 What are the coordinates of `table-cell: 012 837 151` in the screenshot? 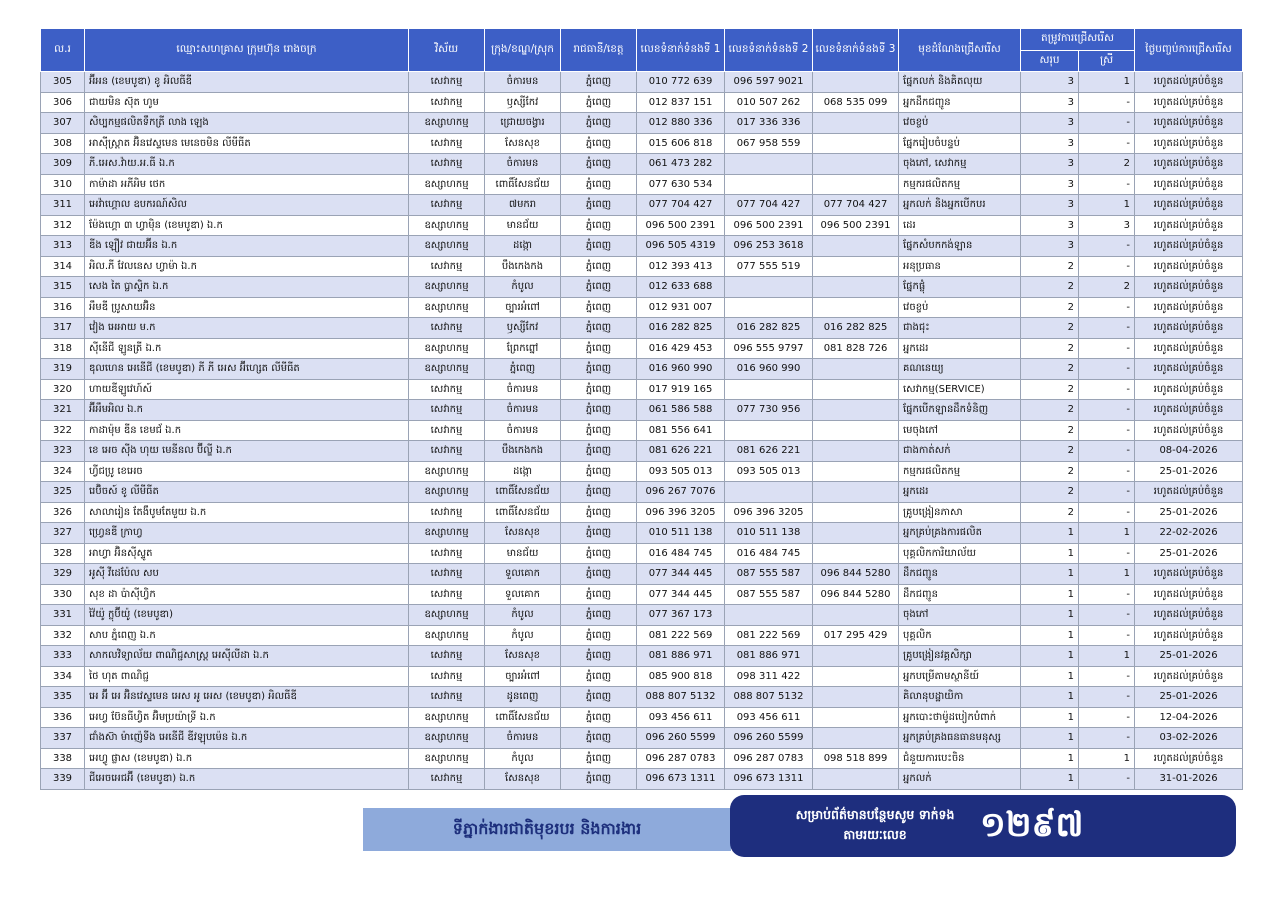 It's located at (680, 102).